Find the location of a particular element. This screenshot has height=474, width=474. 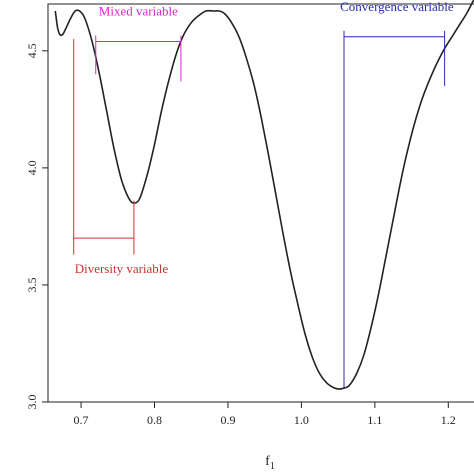

annotation-label: Mixed variable is located at coordinates (138, 11).